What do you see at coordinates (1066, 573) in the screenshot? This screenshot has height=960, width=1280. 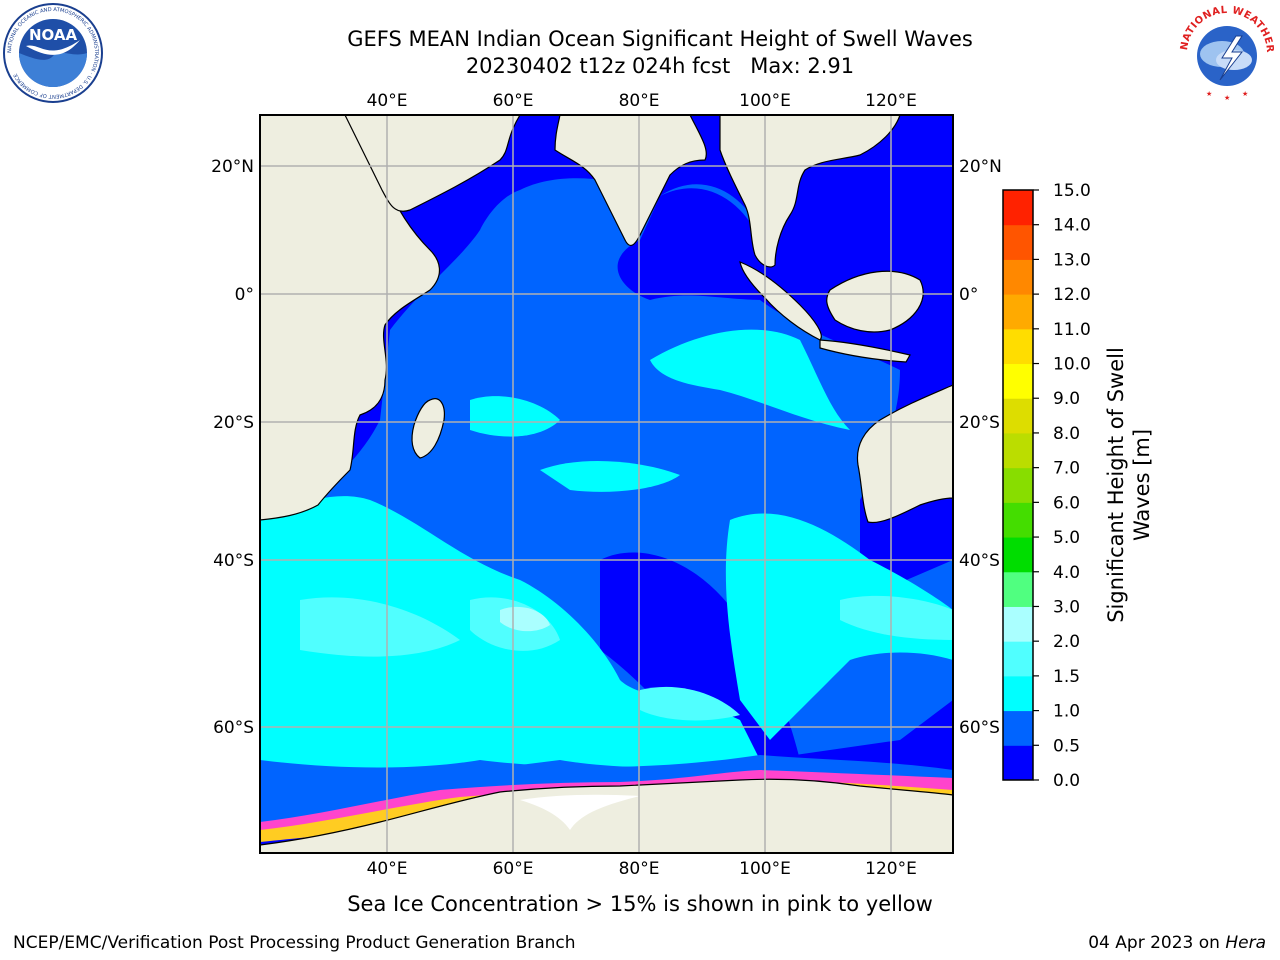 I see `colorbar-tick-label: 4.0` at bounding box center [1066, 573].